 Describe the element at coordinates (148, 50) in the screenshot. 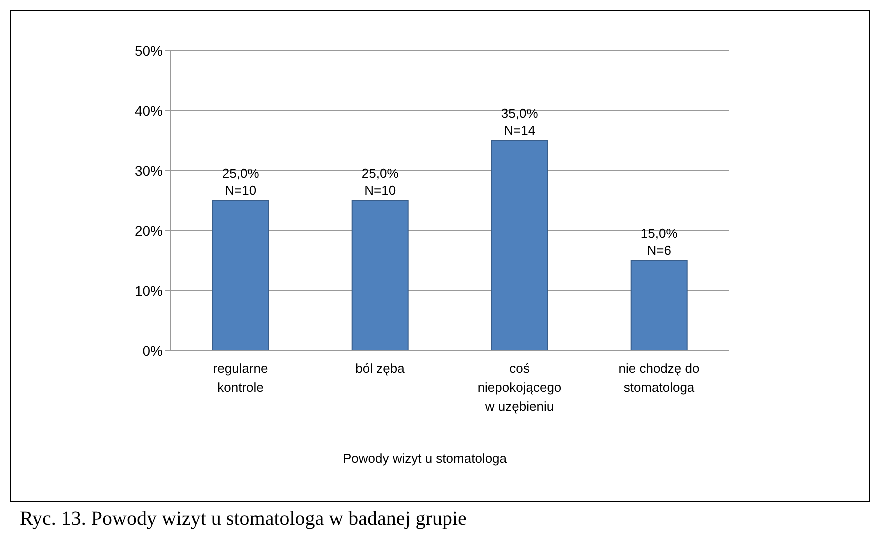

I see `y-tick-label: 50%` at that location.